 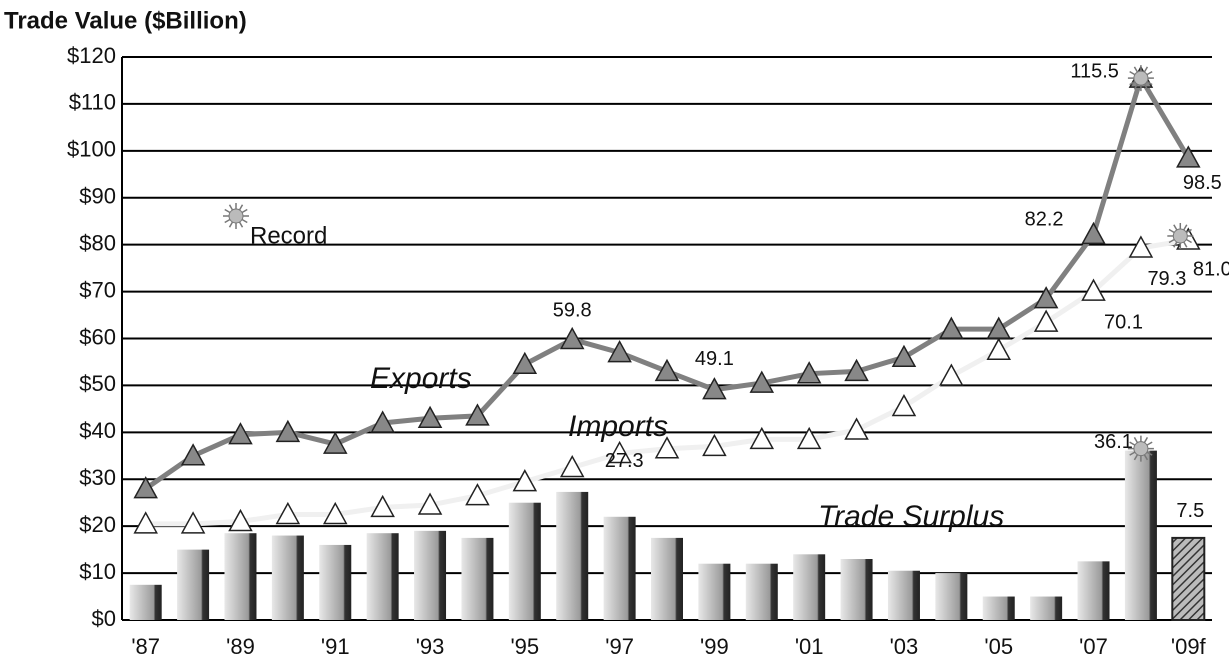 I want to click on value-label: 70.1, so click(x=1123, y=322).